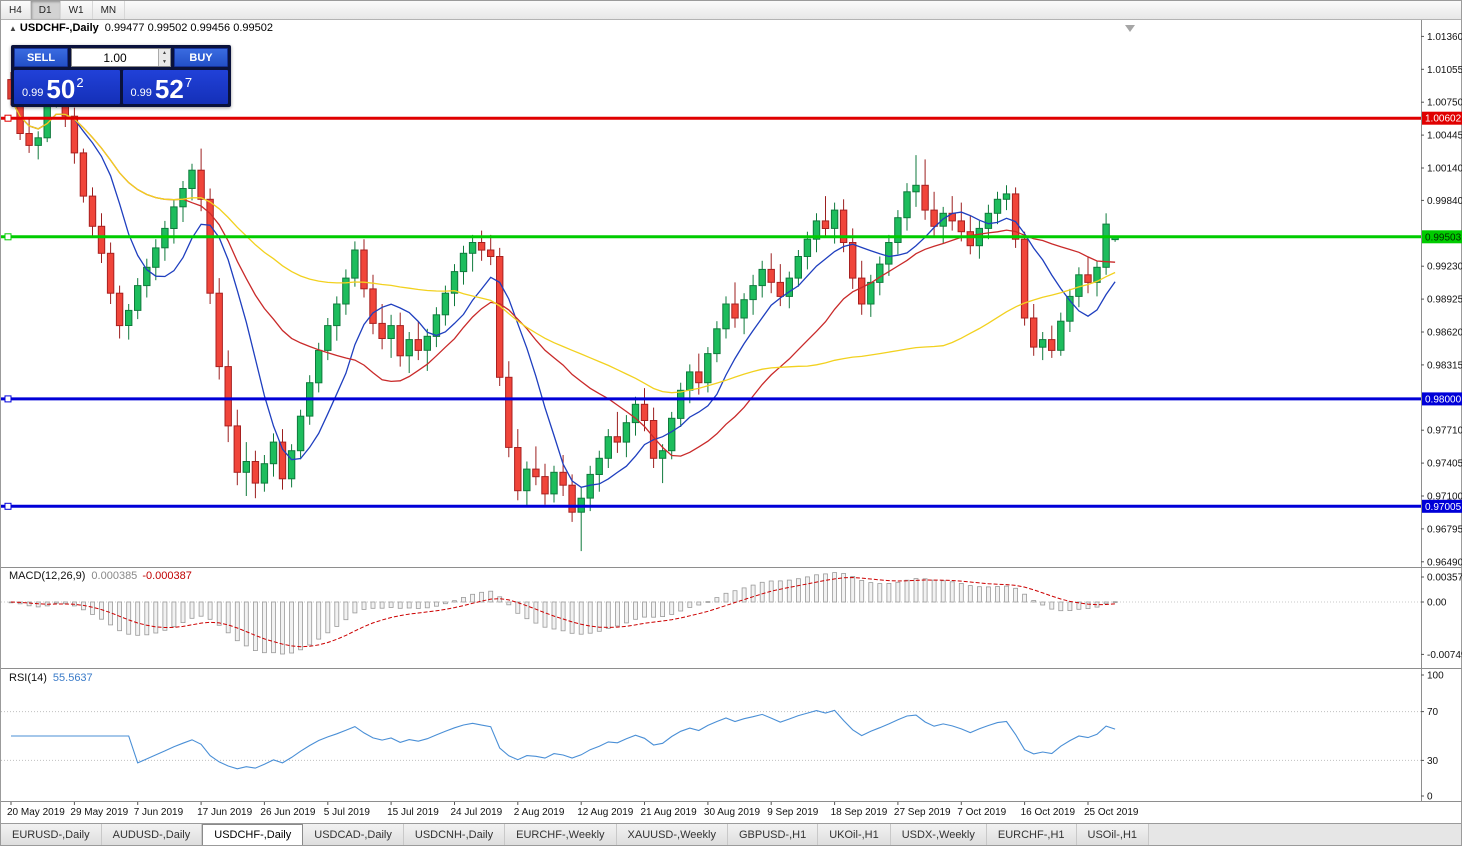 Image resolution: width=1462 pixels, height=846 pixels. Describe the element at coordinates (1444, 464) in the screenshot. I see `price-axis-label: 0.97405` at that location.